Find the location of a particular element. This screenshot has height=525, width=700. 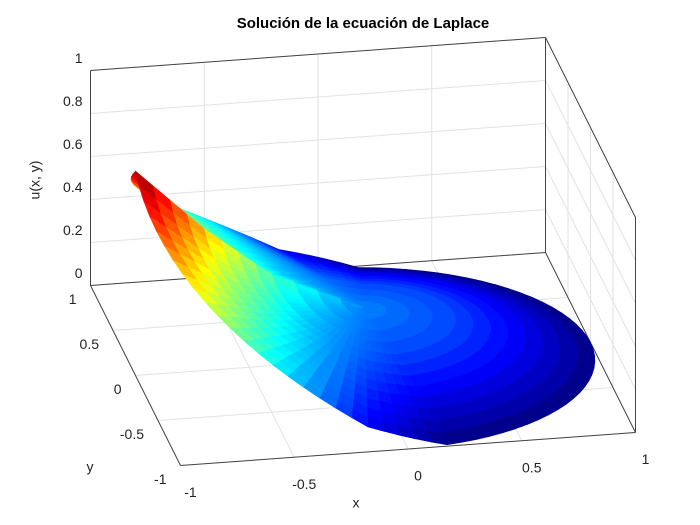

y-tick-label: 0 is located at coordinates (118, 389).